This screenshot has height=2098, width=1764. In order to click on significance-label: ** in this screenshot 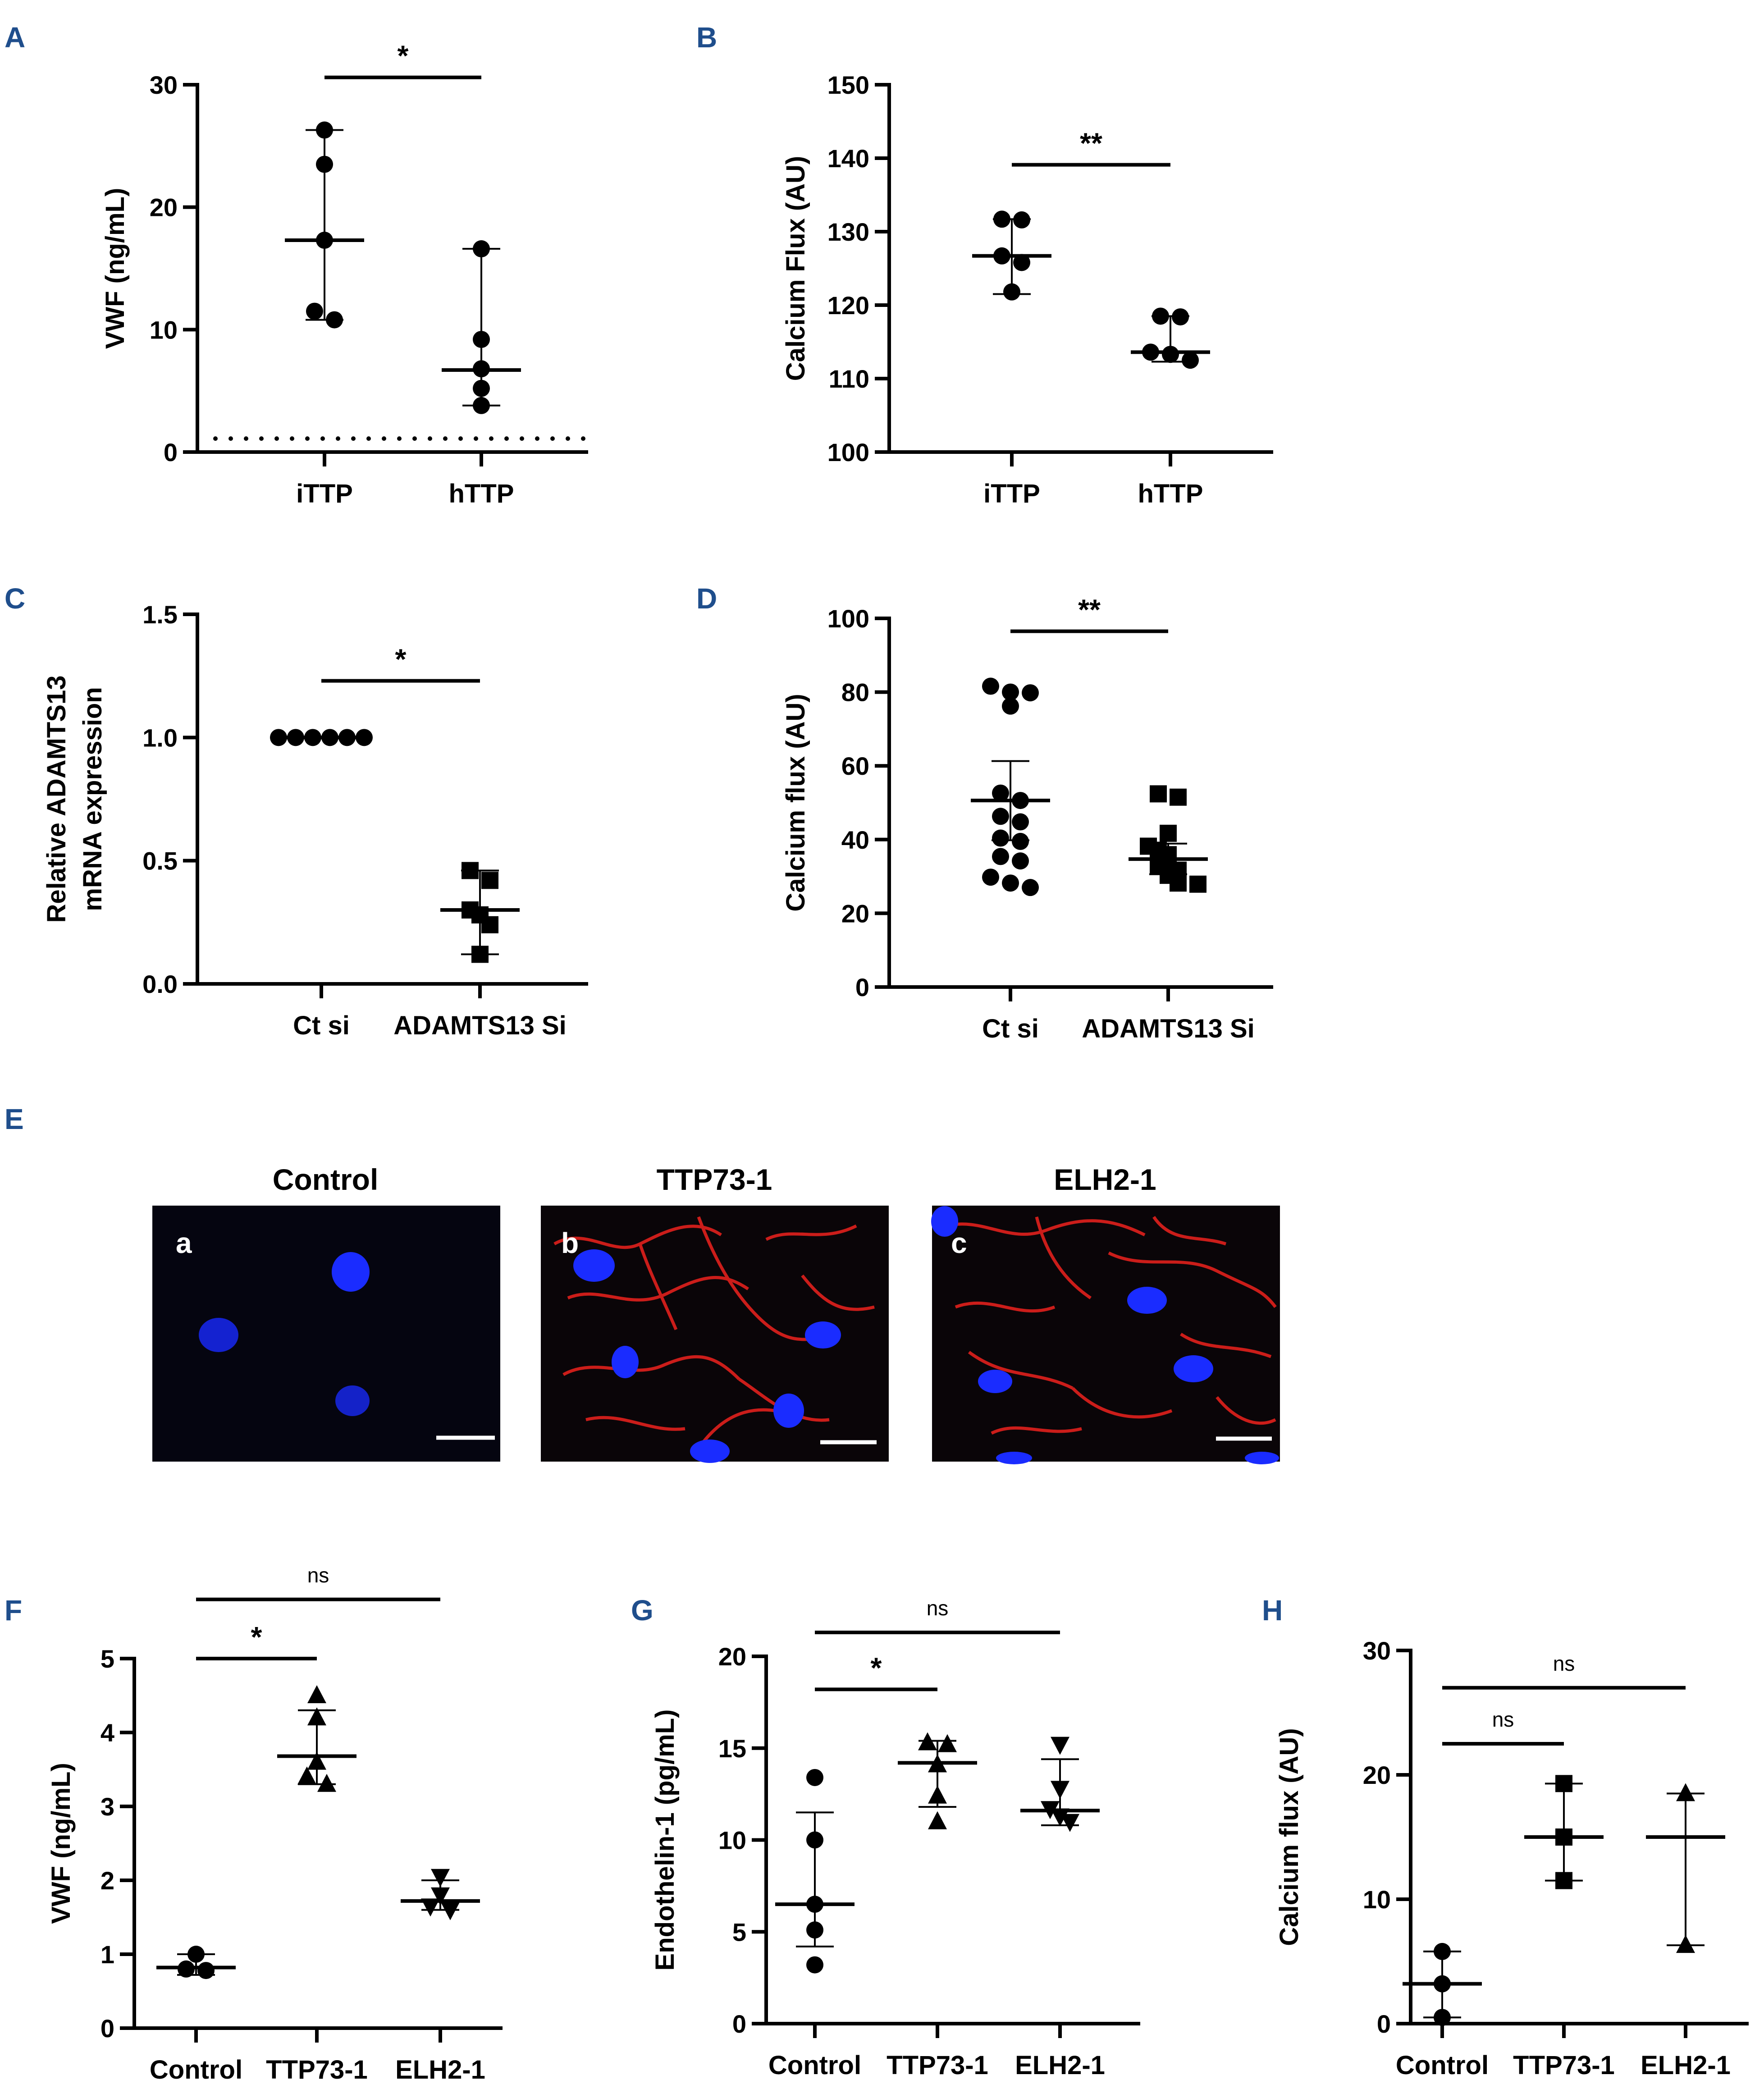, I will do `click(1091, 143)`.